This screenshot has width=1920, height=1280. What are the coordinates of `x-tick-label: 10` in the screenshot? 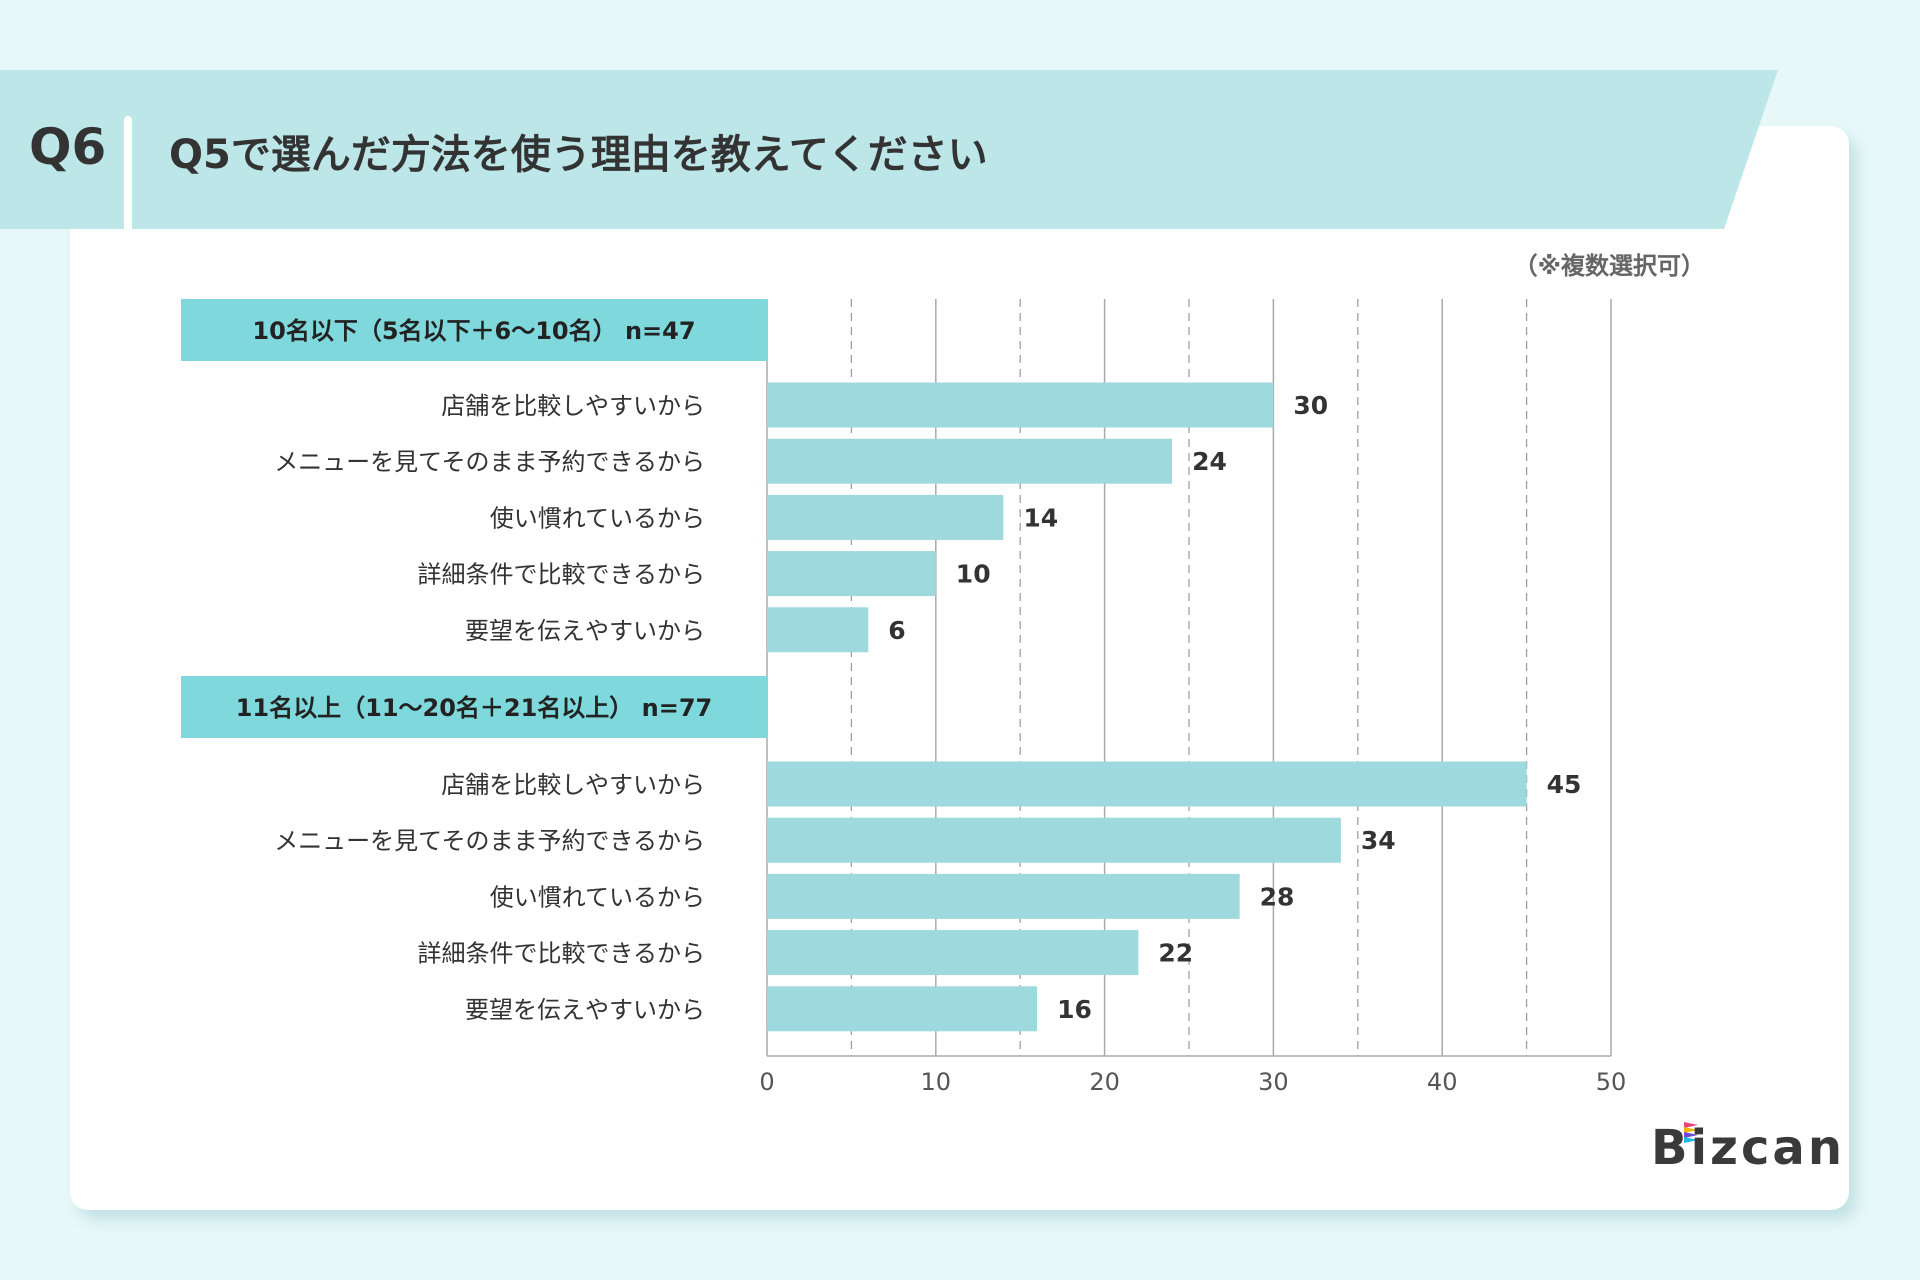 It's located at (936, 1082).